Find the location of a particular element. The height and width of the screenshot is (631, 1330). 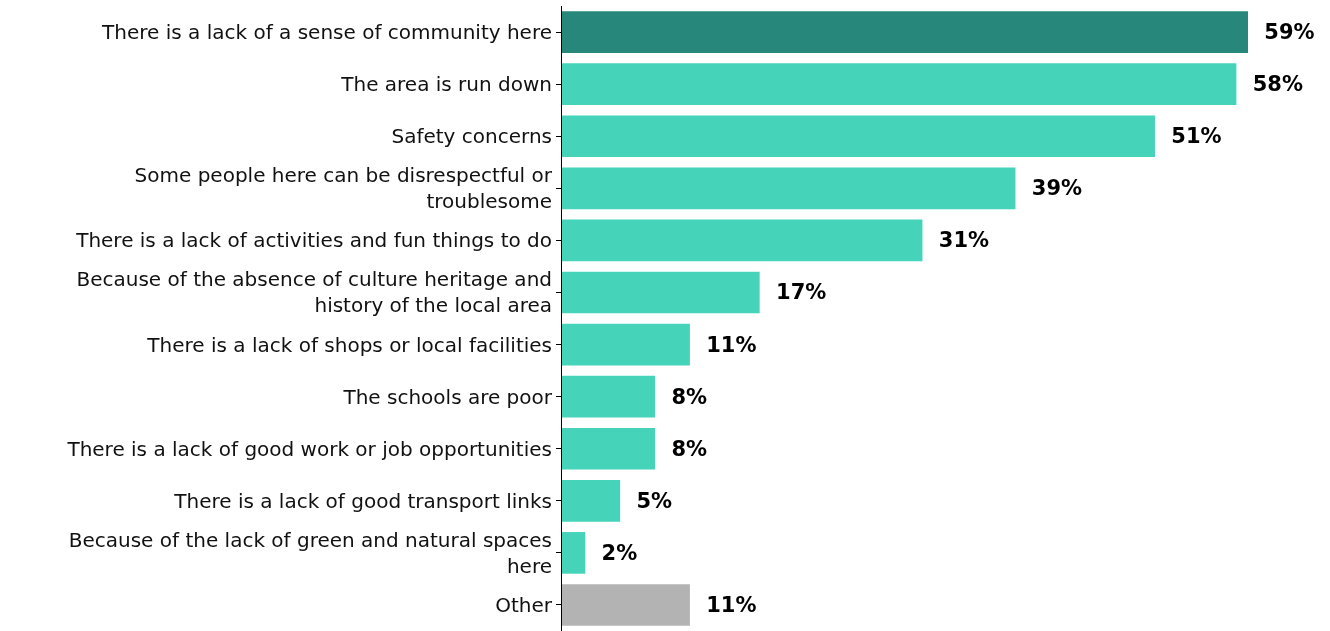

data-label: 59% is located at coordinates (1289, 32).